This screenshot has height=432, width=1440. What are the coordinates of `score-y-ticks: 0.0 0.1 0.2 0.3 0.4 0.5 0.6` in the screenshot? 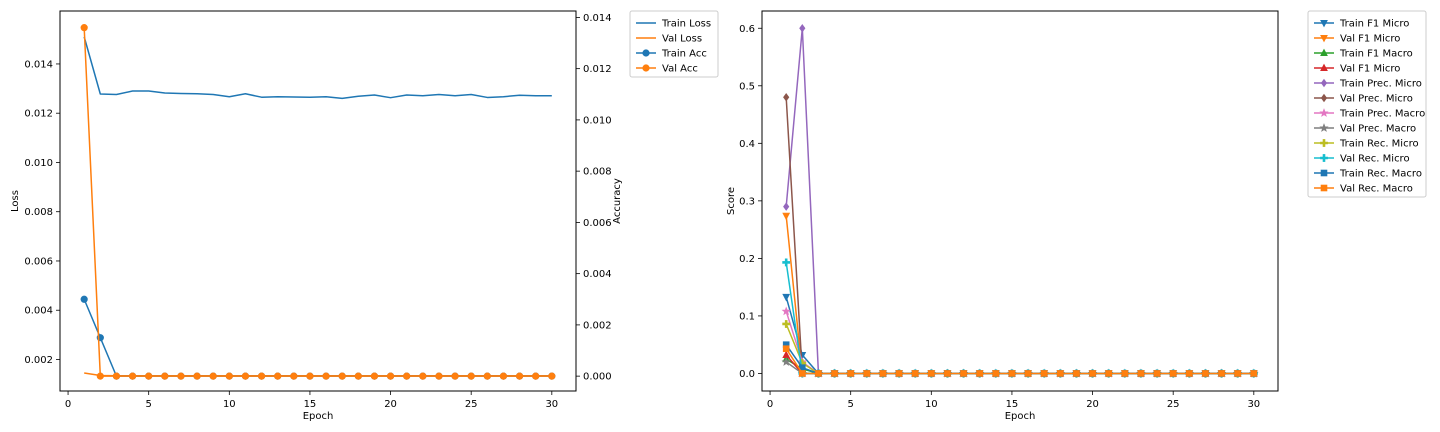 It's located at (750, 202).